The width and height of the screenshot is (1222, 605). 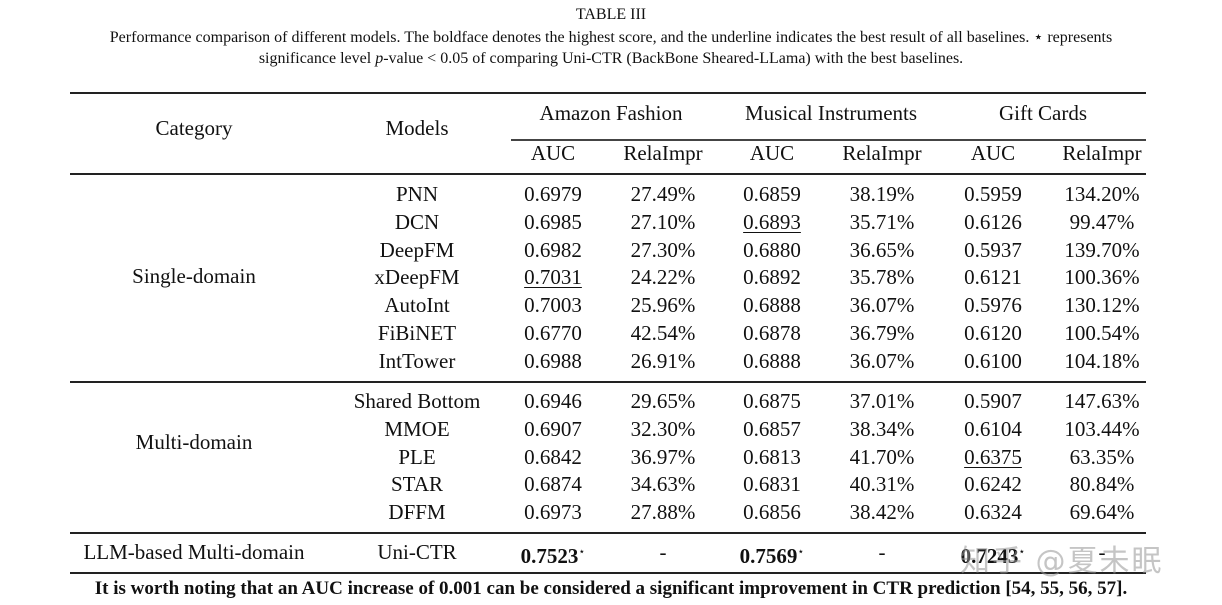 What do you see at coordinates (611, 113) in the screenshot?
I see `header-dataset-amazon-fashion: Amazon Fashion` at bounding box center [611, 113].